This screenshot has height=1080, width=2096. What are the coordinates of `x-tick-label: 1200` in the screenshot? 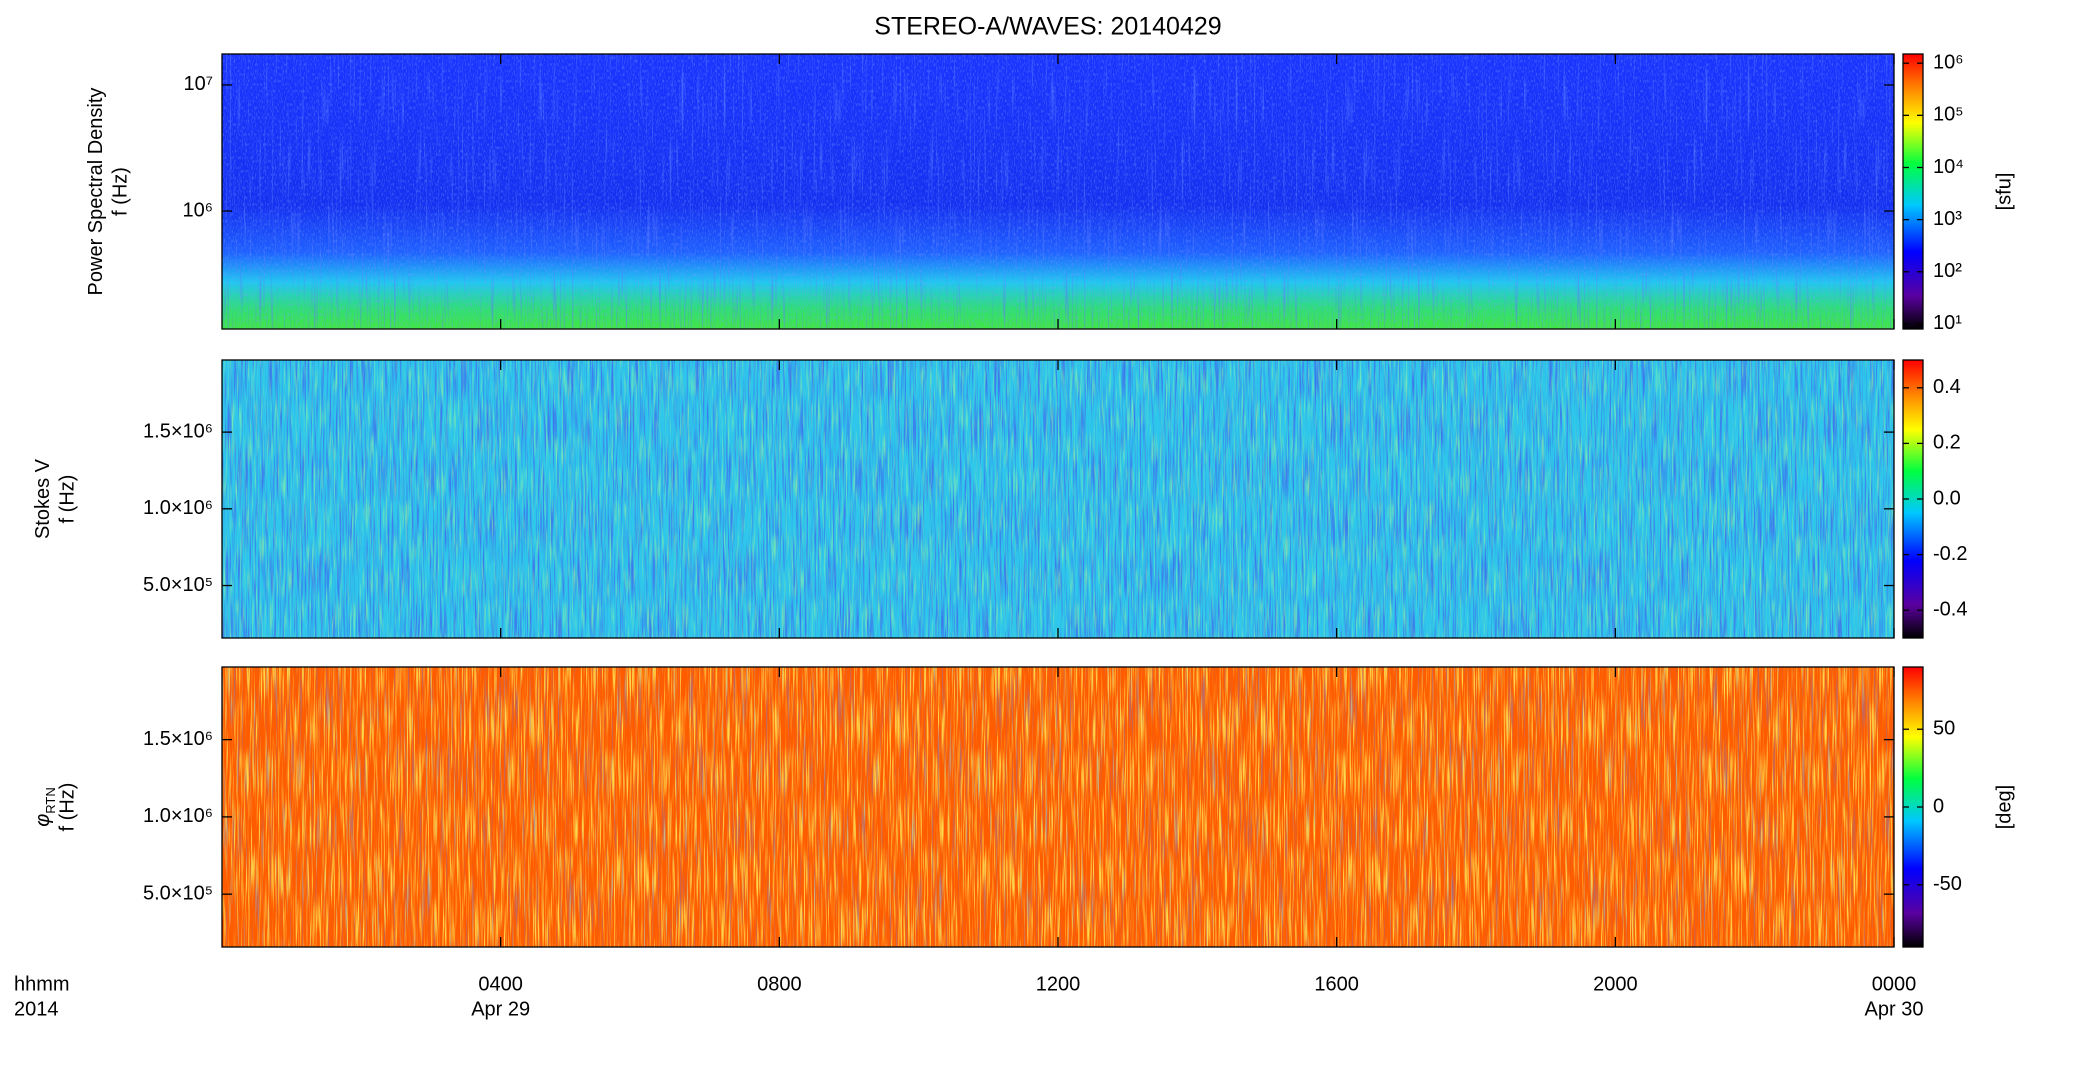 It's located at (1058, 984).